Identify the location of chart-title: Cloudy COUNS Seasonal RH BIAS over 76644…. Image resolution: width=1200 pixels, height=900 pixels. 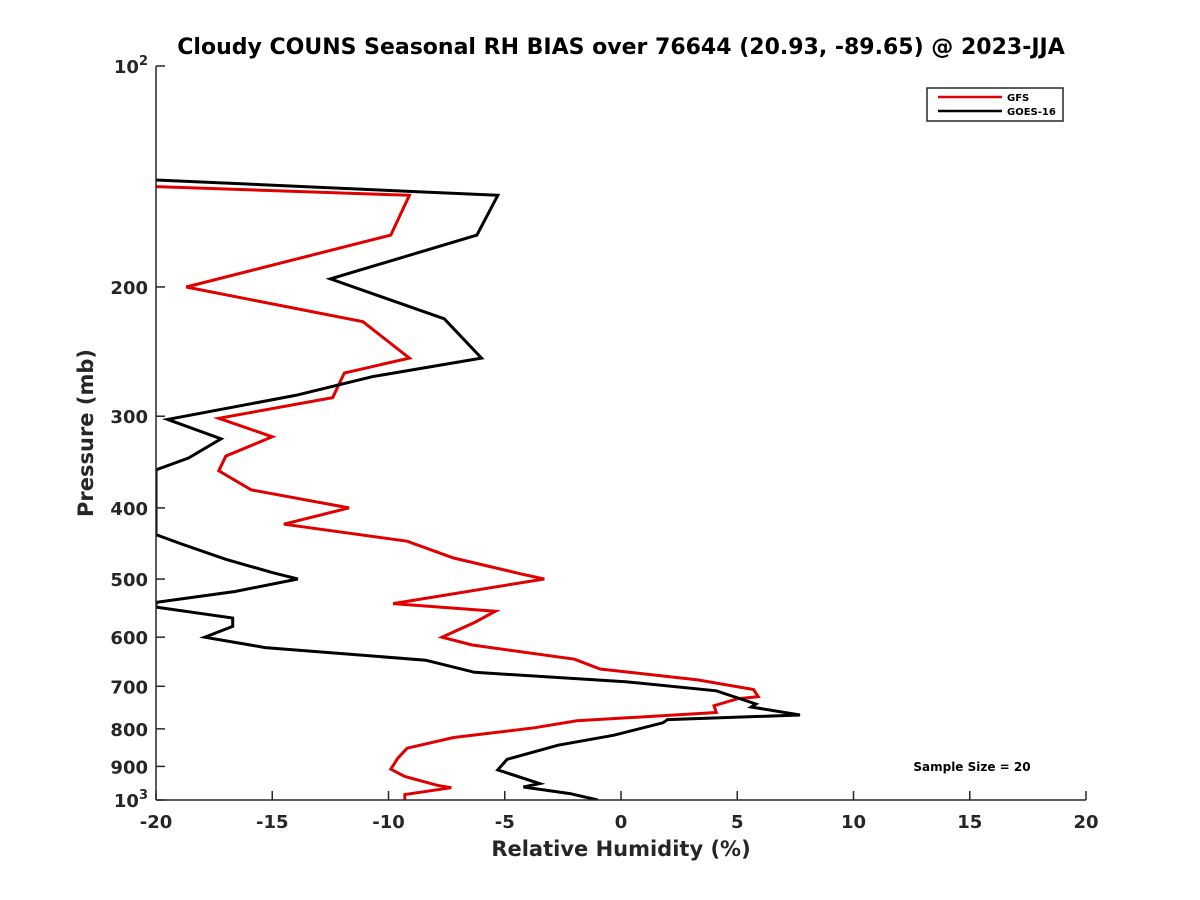
(620, 47).